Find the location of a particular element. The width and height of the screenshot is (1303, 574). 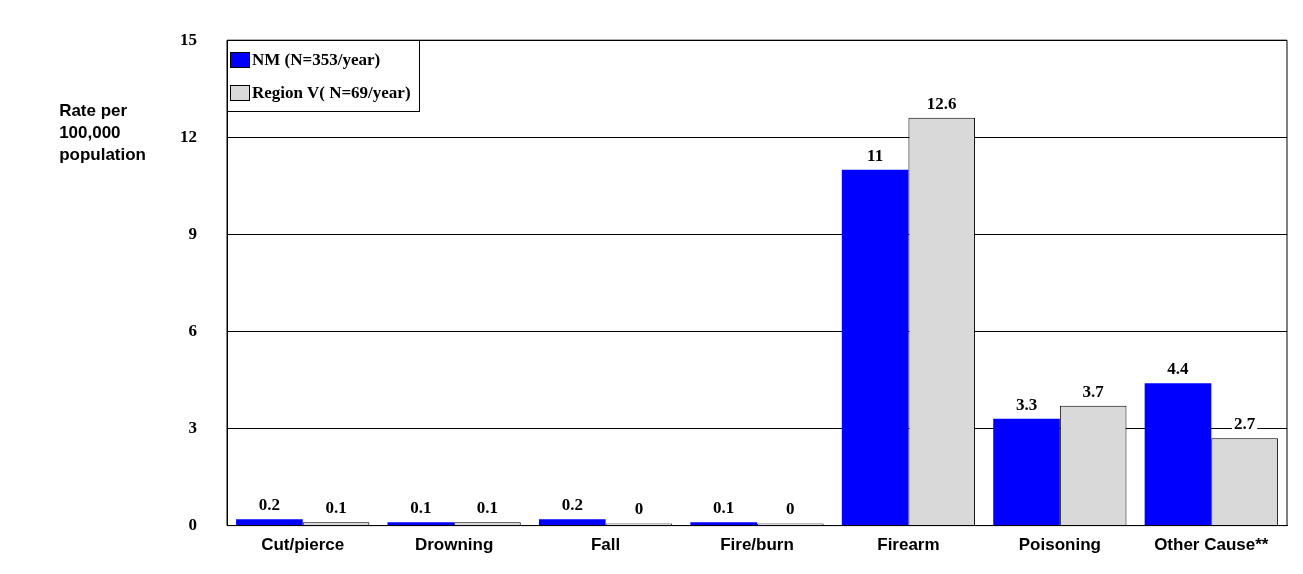

data-label: 2.7 is located at coordinates (1244, 424).